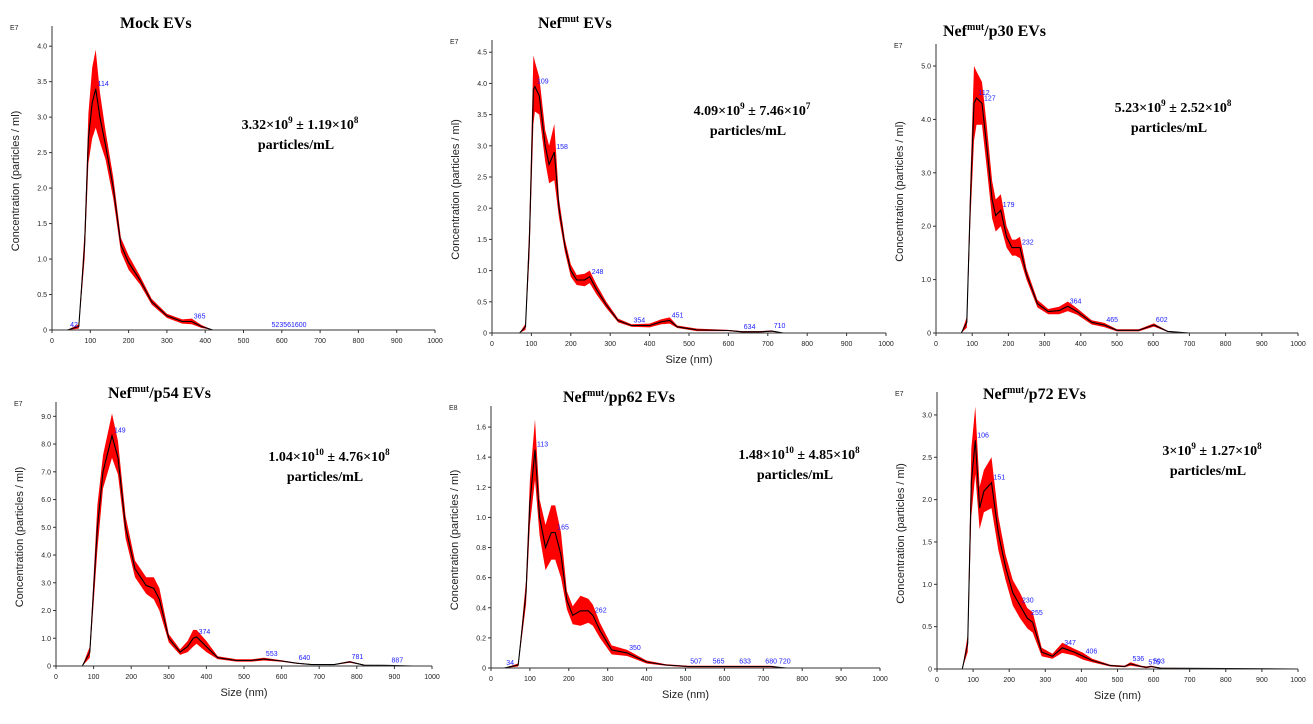  I want to click on panel-title-main: Nef, so click(550, 23).